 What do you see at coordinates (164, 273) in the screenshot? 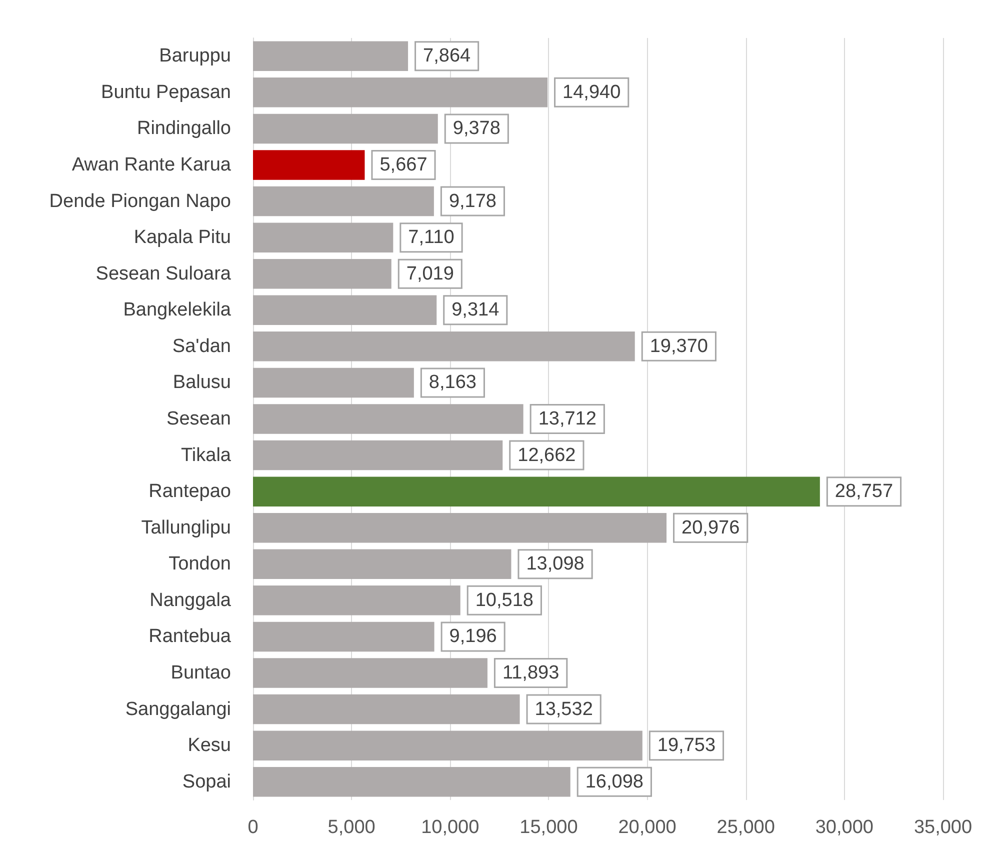
I see `y-tick-label: Sesean Suloara` at bounding box center [164, 273].